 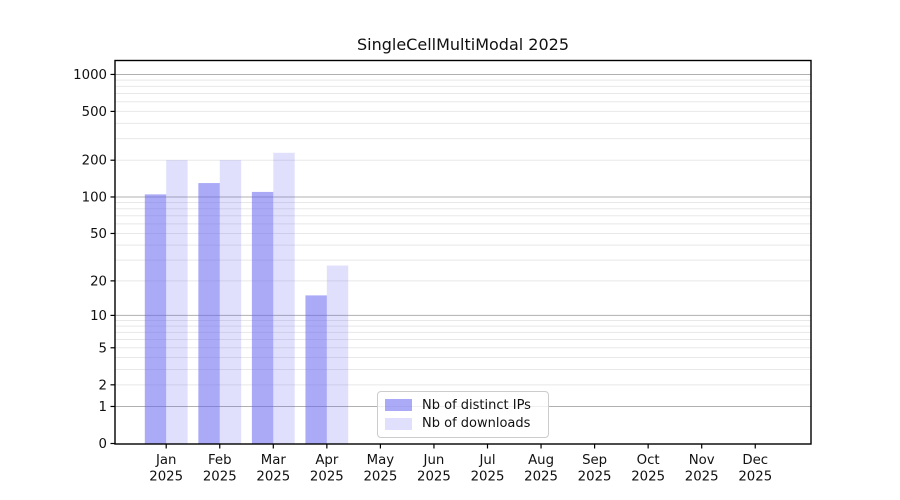 I want to click on y-tick-label-5: 5, so click(x=103, y=348).